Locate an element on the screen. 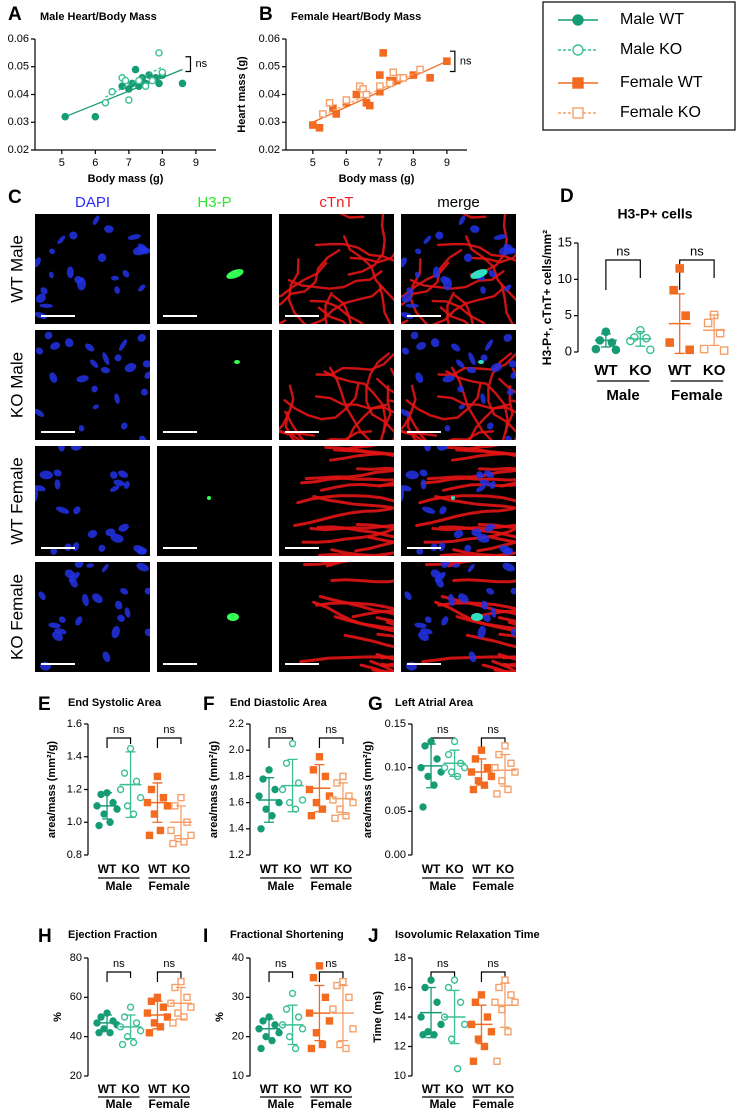  y-tick-label: 20 is located at coordinates (76, 1076).